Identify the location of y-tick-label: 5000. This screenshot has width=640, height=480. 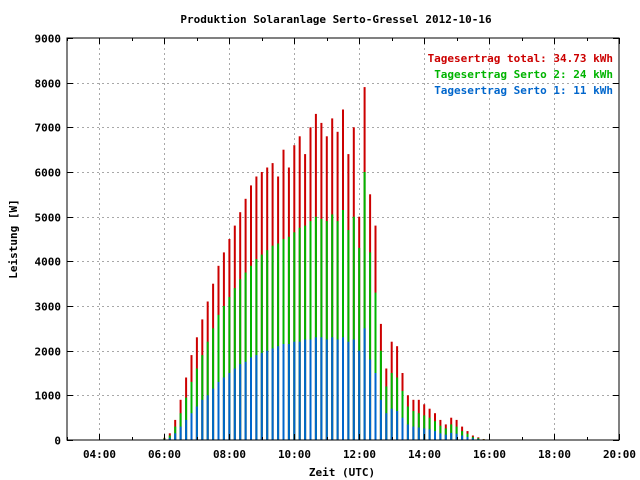
(48, 218).